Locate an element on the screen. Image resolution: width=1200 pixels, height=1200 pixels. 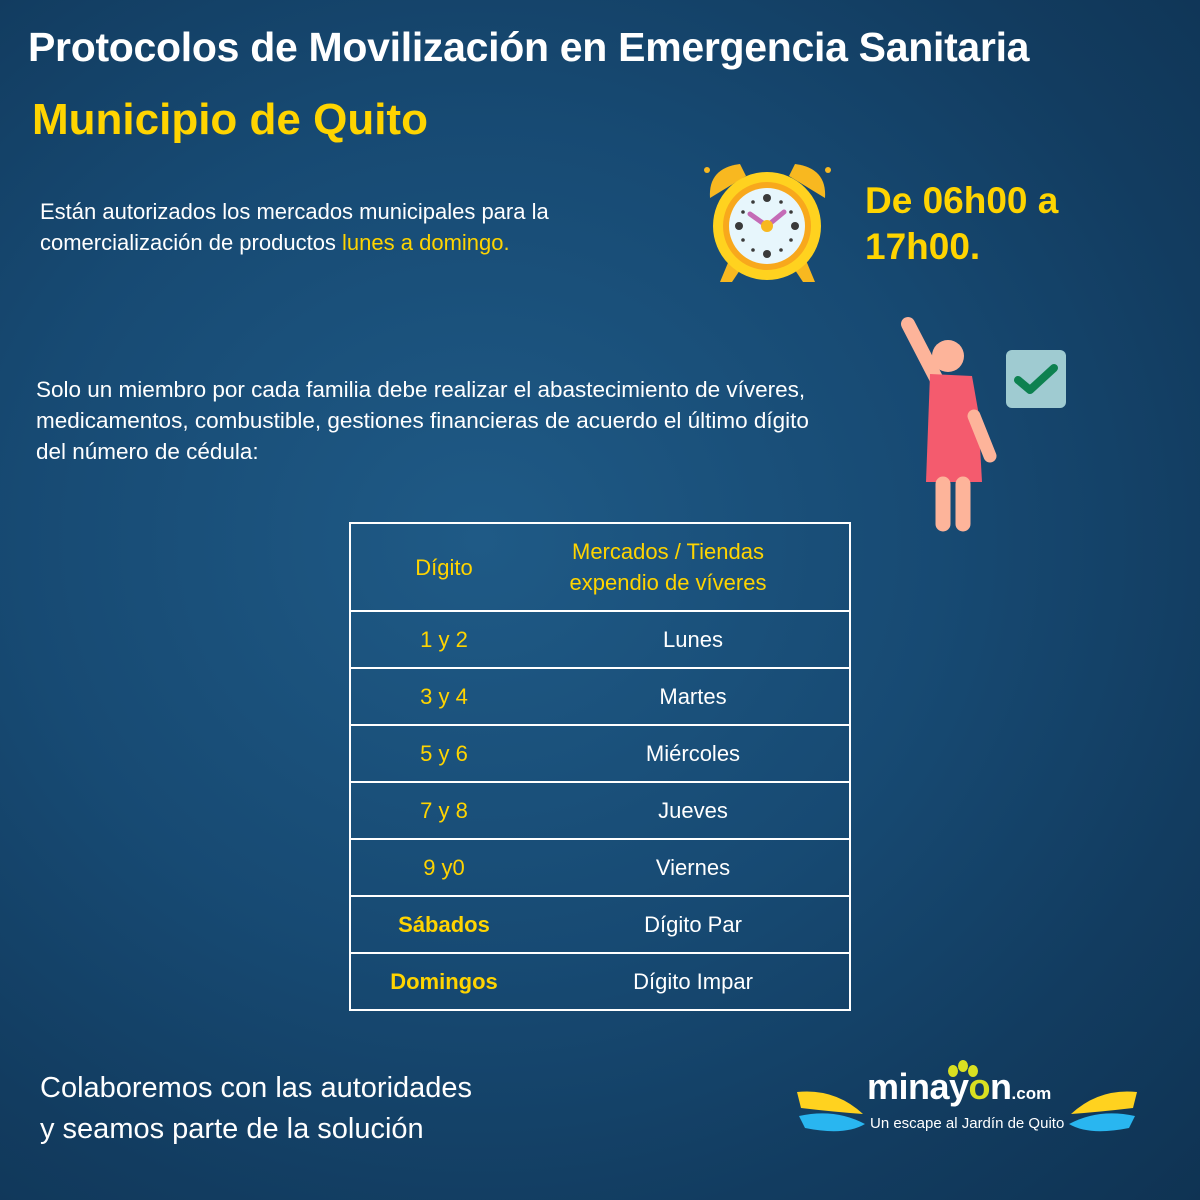
hours-line-2: 17h00. is located at coordinates (923, 246).